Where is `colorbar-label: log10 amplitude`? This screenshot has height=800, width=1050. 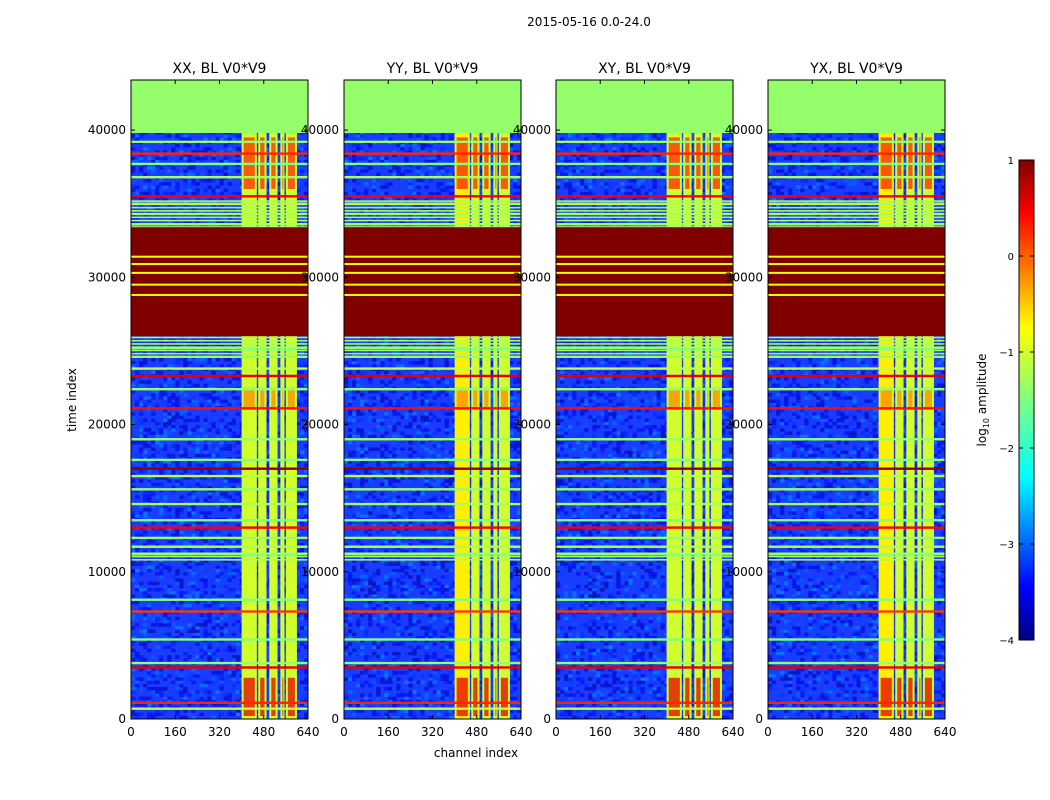 colorbar-label: log10 amplitude is located at coordinates (983, 400).